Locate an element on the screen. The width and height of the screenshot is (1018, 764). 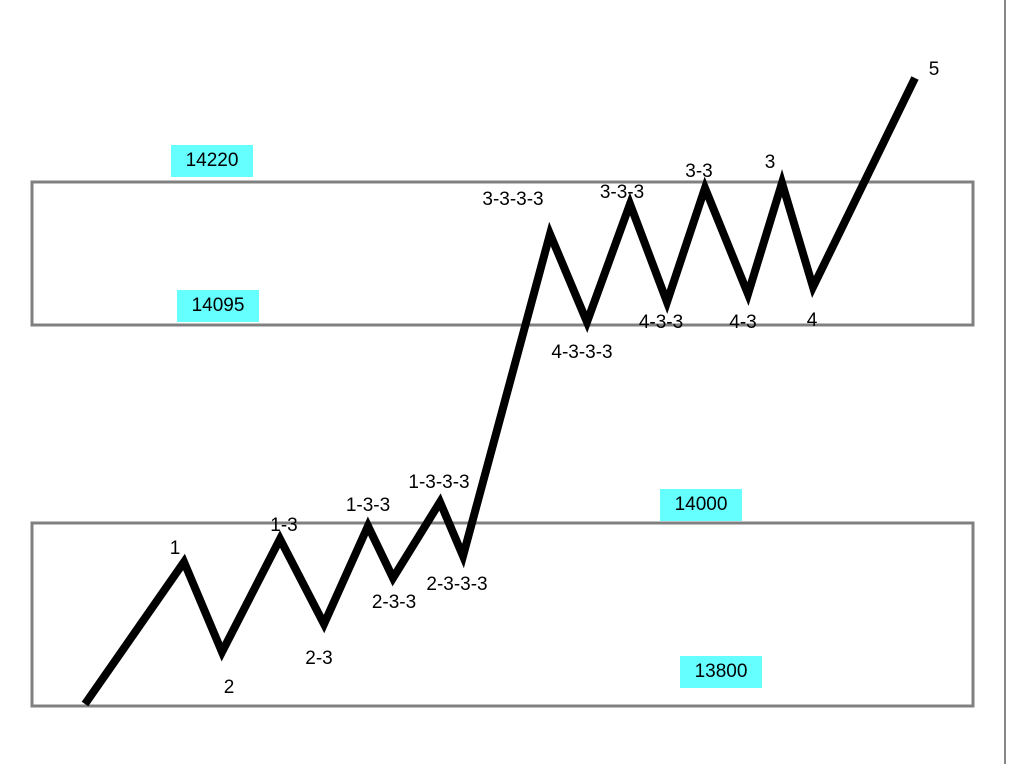
wave-label: 1 is located at coordinates (175, 548).